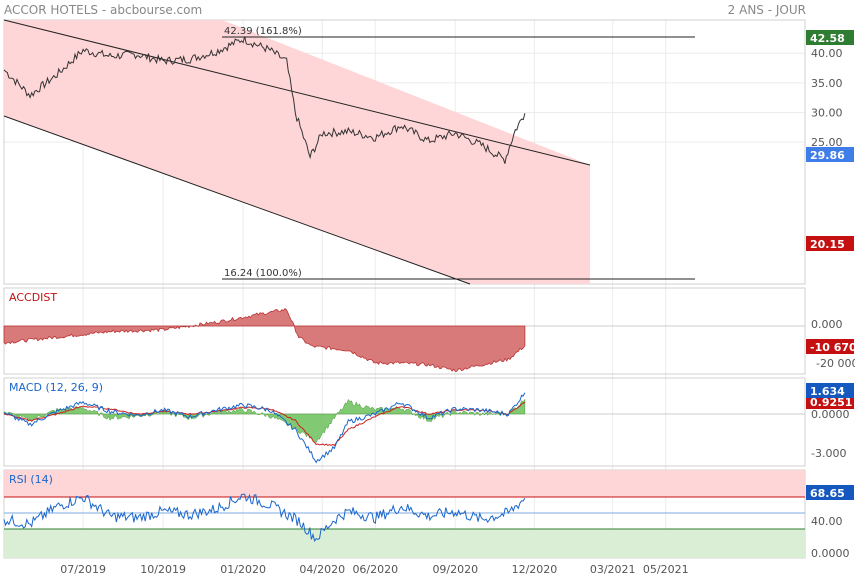  What do you see at coordinates (322, 569) in the screenshot?
I see `x-tick-label: 04/2020` at bounding box center [322, 569].